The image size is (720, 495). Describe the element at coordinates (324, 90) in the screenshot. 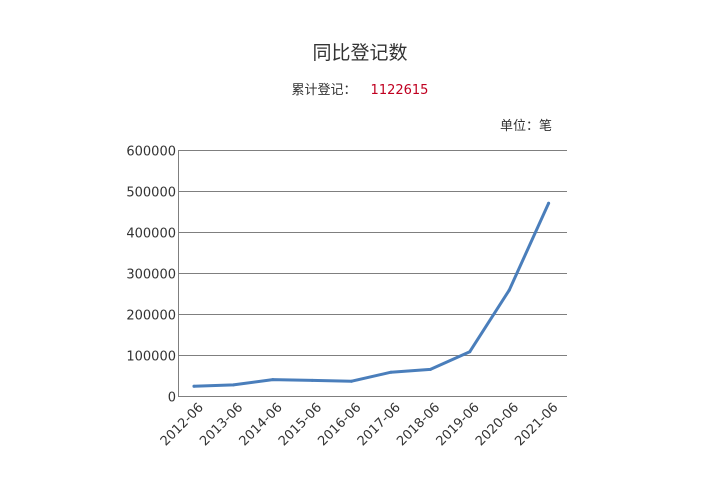

I see `summary-label: 累计登记：` at that location.